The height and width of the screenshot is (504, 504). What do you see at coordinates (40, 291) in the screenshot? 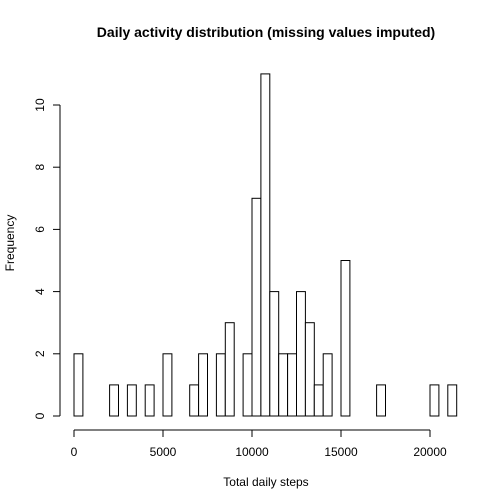
I see `y-tick-label: 4` at bounding box center [40, 291].